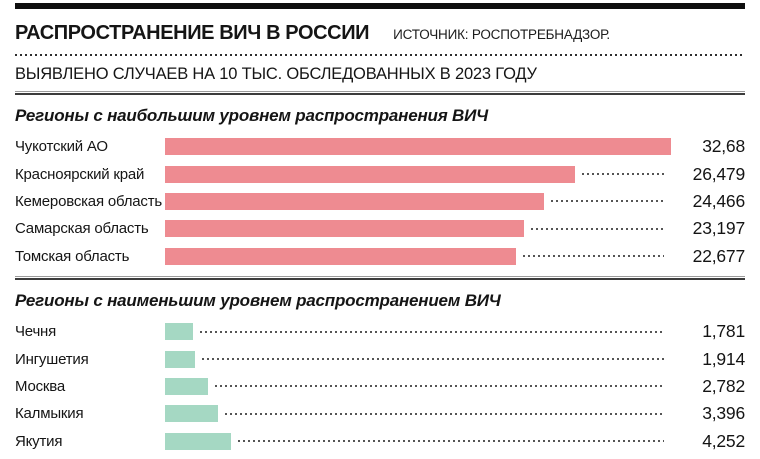  I want to click on header: РАСПРОСТРАНЕНИЕ ВИЧ В РОССИИ ИСТОЧНИК, so click(380, 31).